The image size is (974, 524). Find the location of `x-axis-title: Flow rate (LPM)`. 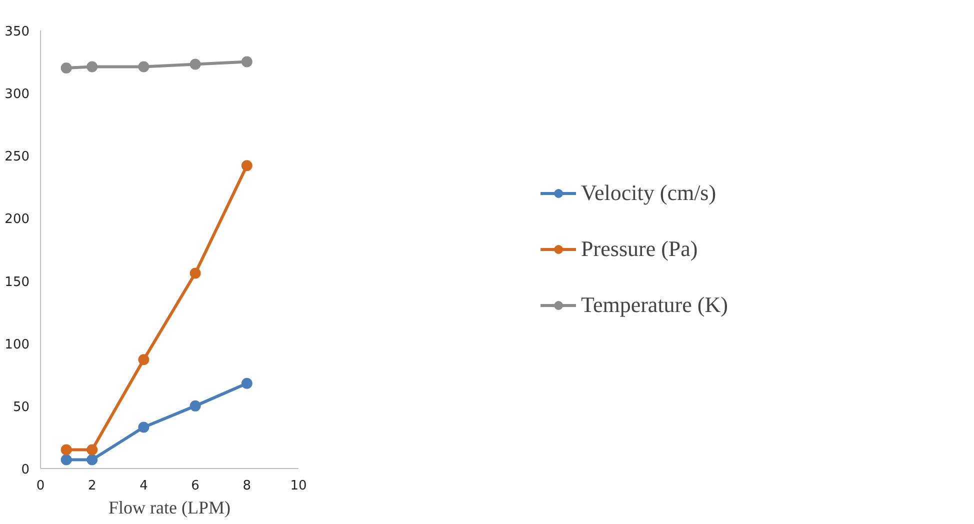

x-axis-title: Flow rate (LPM) is located at coordinates (169, 508).